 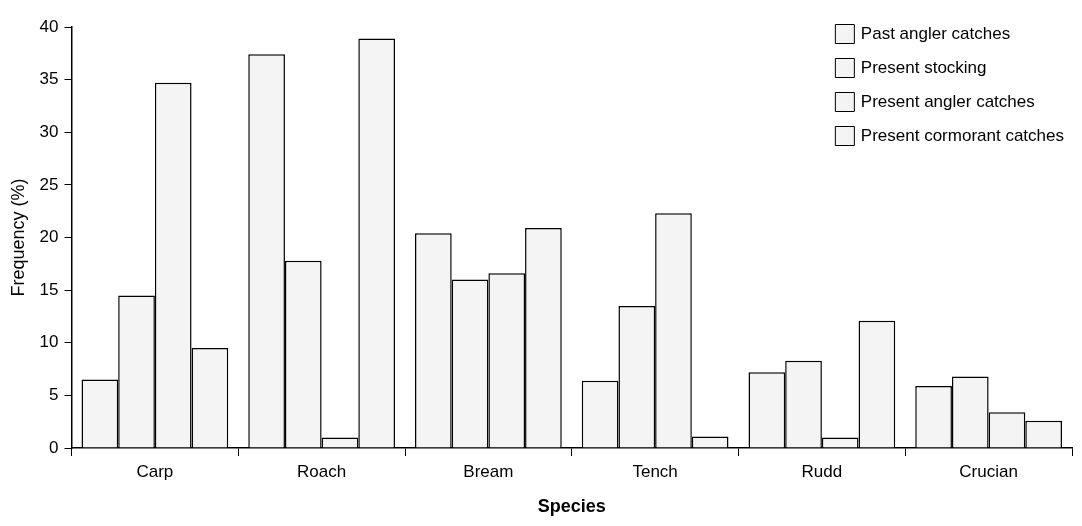 What do you see at coordinates (49, 184) in the screenshot?
I see `y-tick-label: 25` at bounding box center [49, 184].